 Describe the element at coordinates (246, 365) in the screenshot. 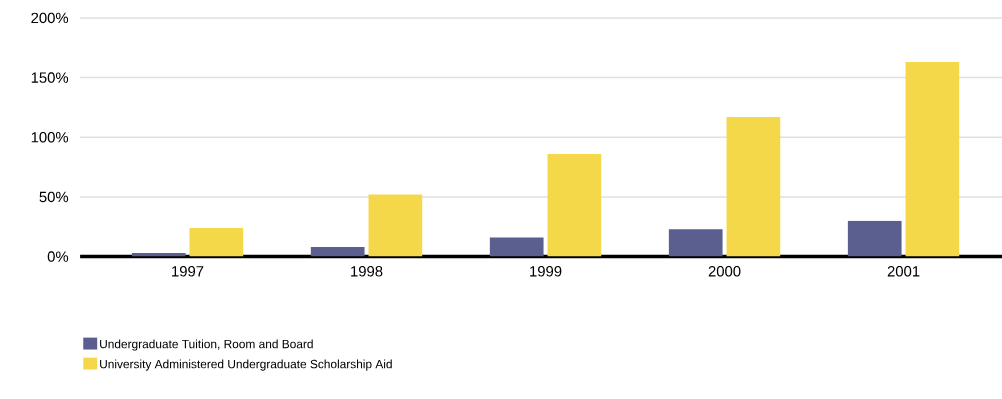

I see `legend-label: University Administered Undergraduate Scholarship Aid` at that location.